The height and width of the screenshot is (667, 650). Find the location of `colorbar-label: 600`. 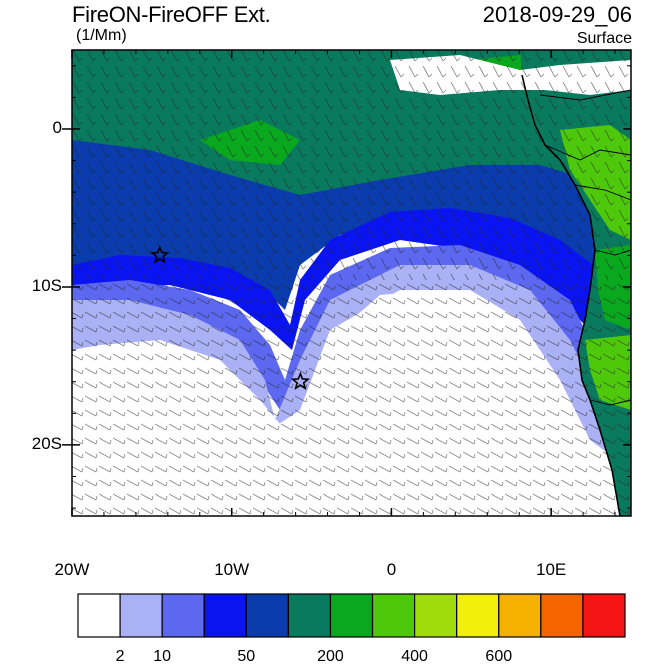

colorbar-label: 600 is located at coordinates (499, 656).